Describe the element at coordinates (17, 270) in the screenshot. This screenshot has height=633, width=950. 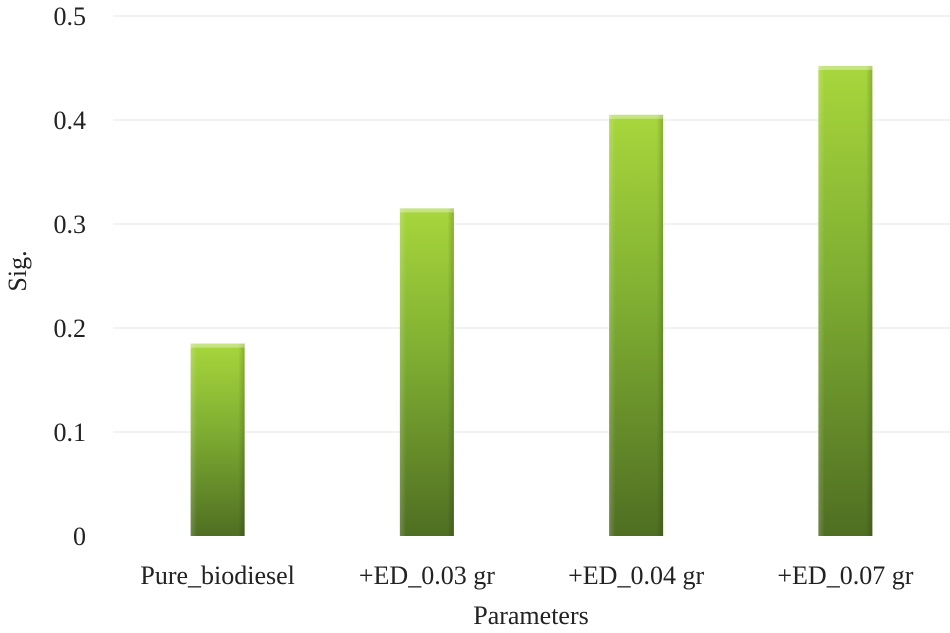
I see `y-axis-title: Sig.` at that location.